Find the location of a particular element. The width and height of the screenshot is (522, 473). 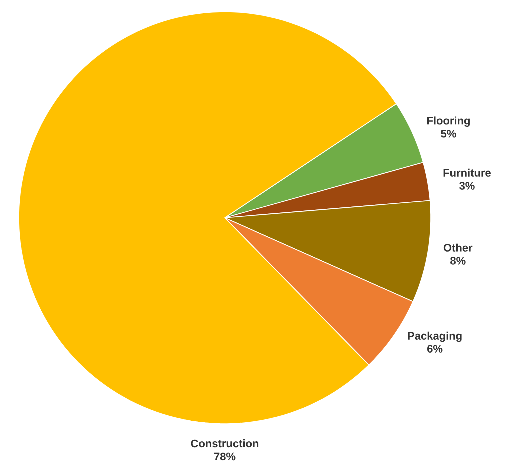

data-label: 8% is located at coordinates (458, 261).